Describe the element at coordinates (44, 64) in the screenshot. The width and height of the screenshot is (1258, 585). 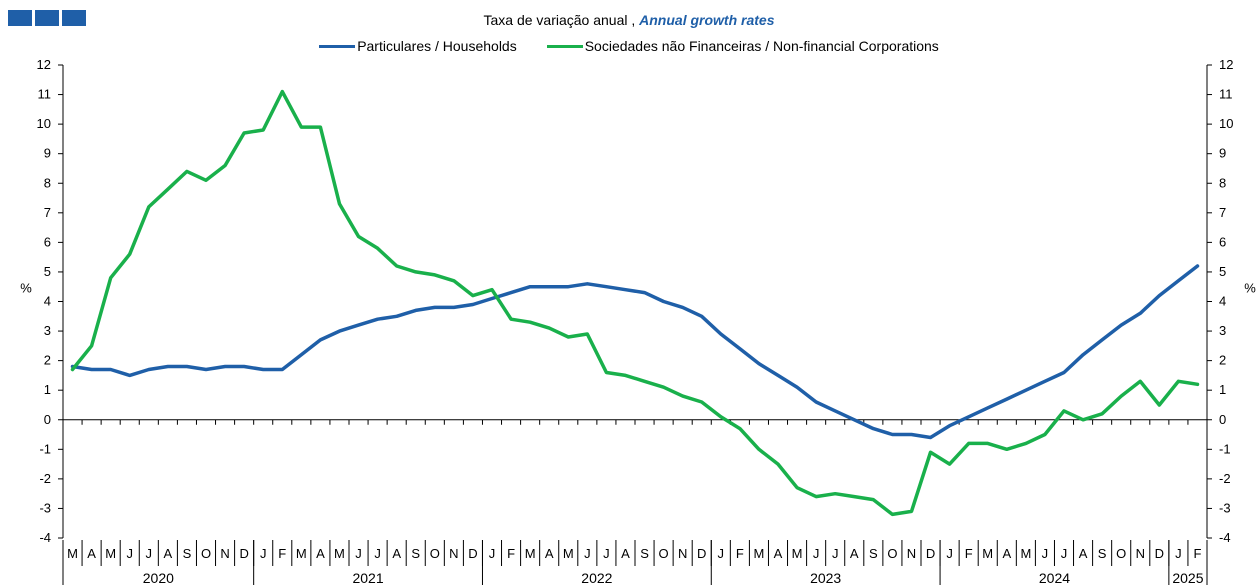
I see `y-tick-label-left: 12` at that location.